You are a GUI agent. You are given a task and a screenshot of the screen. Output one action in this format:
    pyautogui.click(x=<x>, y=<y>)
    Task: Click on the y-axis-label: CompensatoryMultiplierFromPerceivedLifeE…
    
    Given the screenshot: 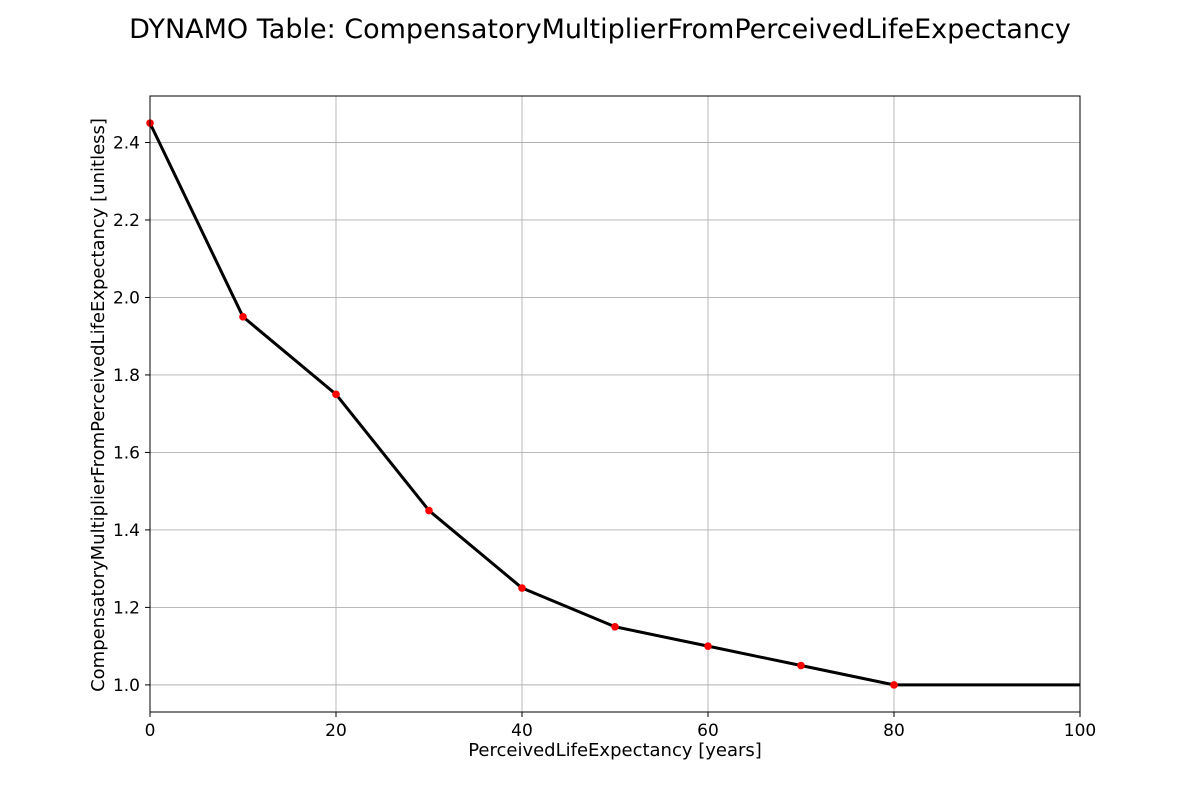 What is the action you would take?
    pyautogui.click(x=98, y=405)
    